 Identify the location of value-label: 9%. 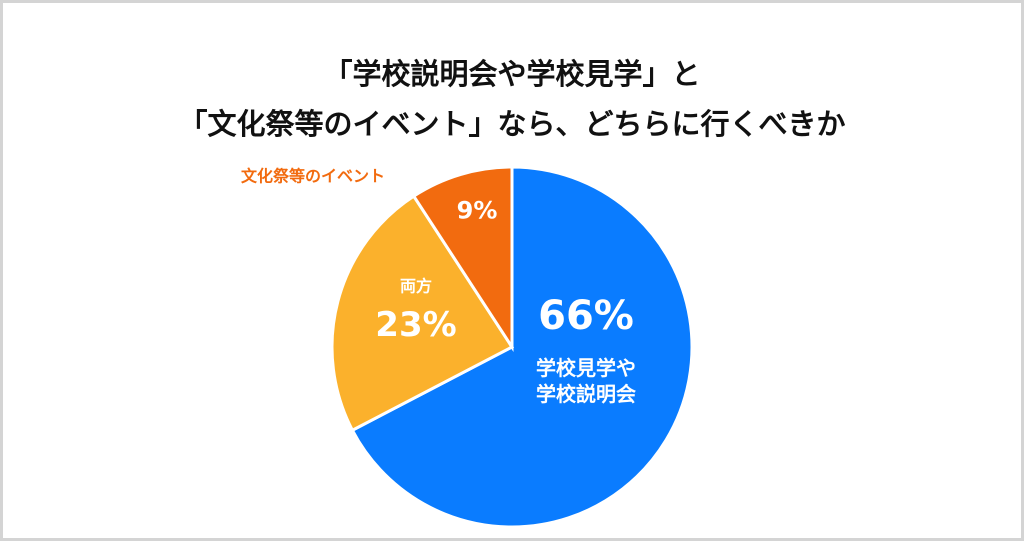
(477, 210).